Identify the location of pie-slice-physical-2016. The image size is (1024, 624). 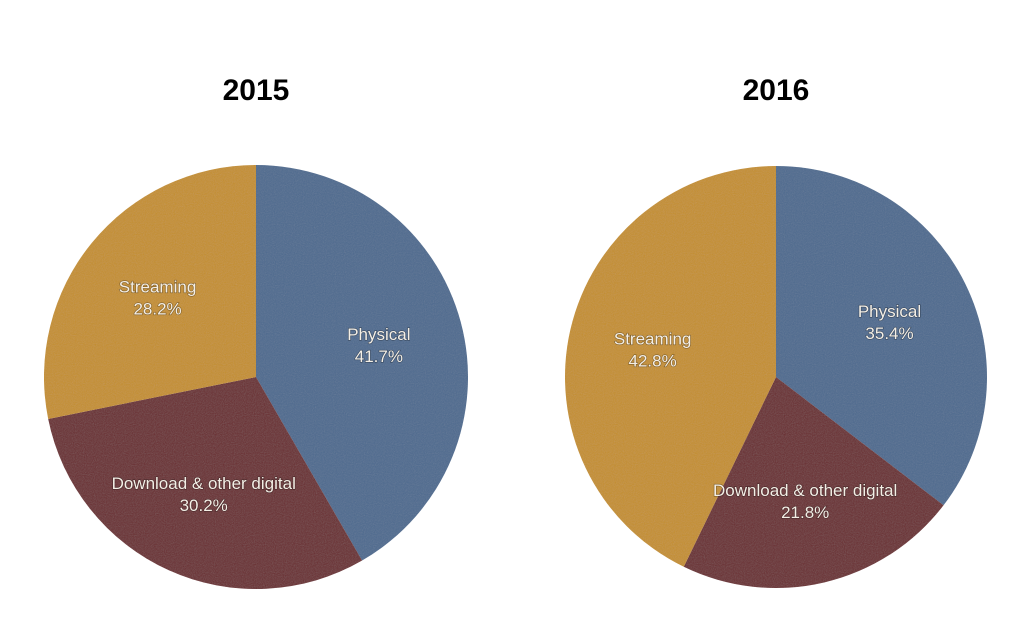
(882, 336).